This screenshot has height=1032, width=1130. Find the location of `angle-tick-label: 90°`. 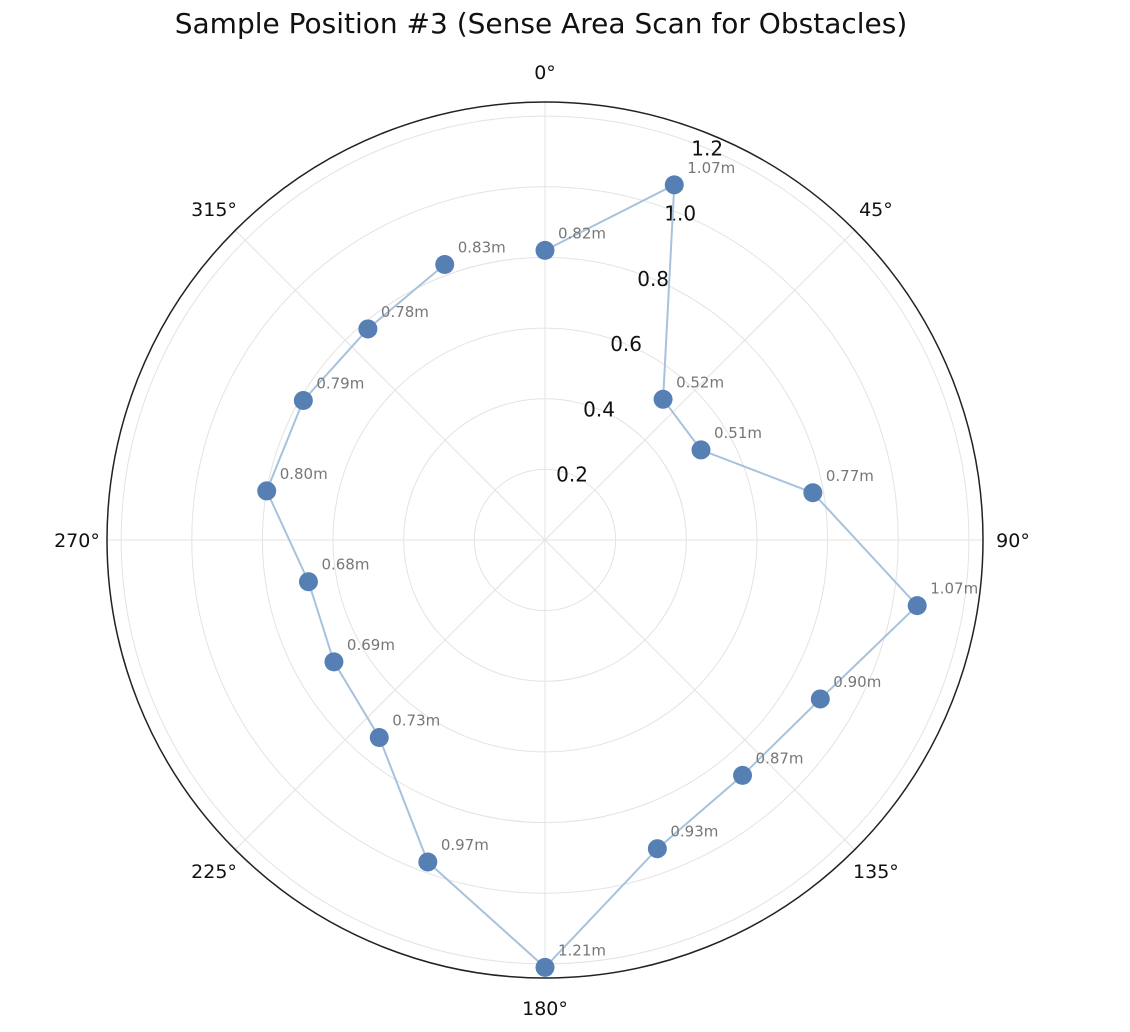

angle-tick-label: 90° is located at coordinates (1013, 541).